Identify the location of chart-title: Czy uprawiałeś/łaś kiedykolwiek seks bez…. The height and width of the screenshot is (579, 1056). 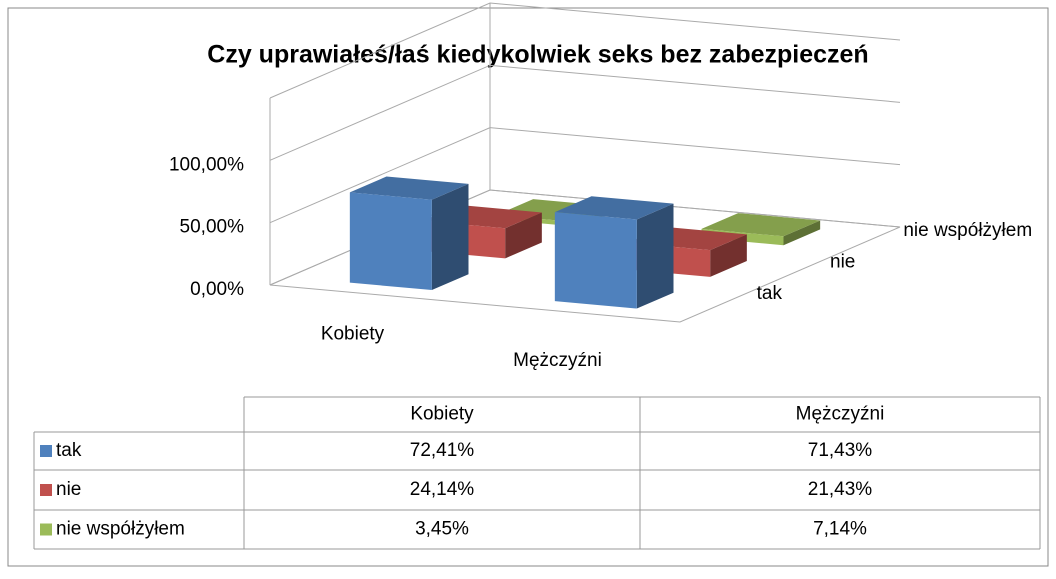
(537, 55).